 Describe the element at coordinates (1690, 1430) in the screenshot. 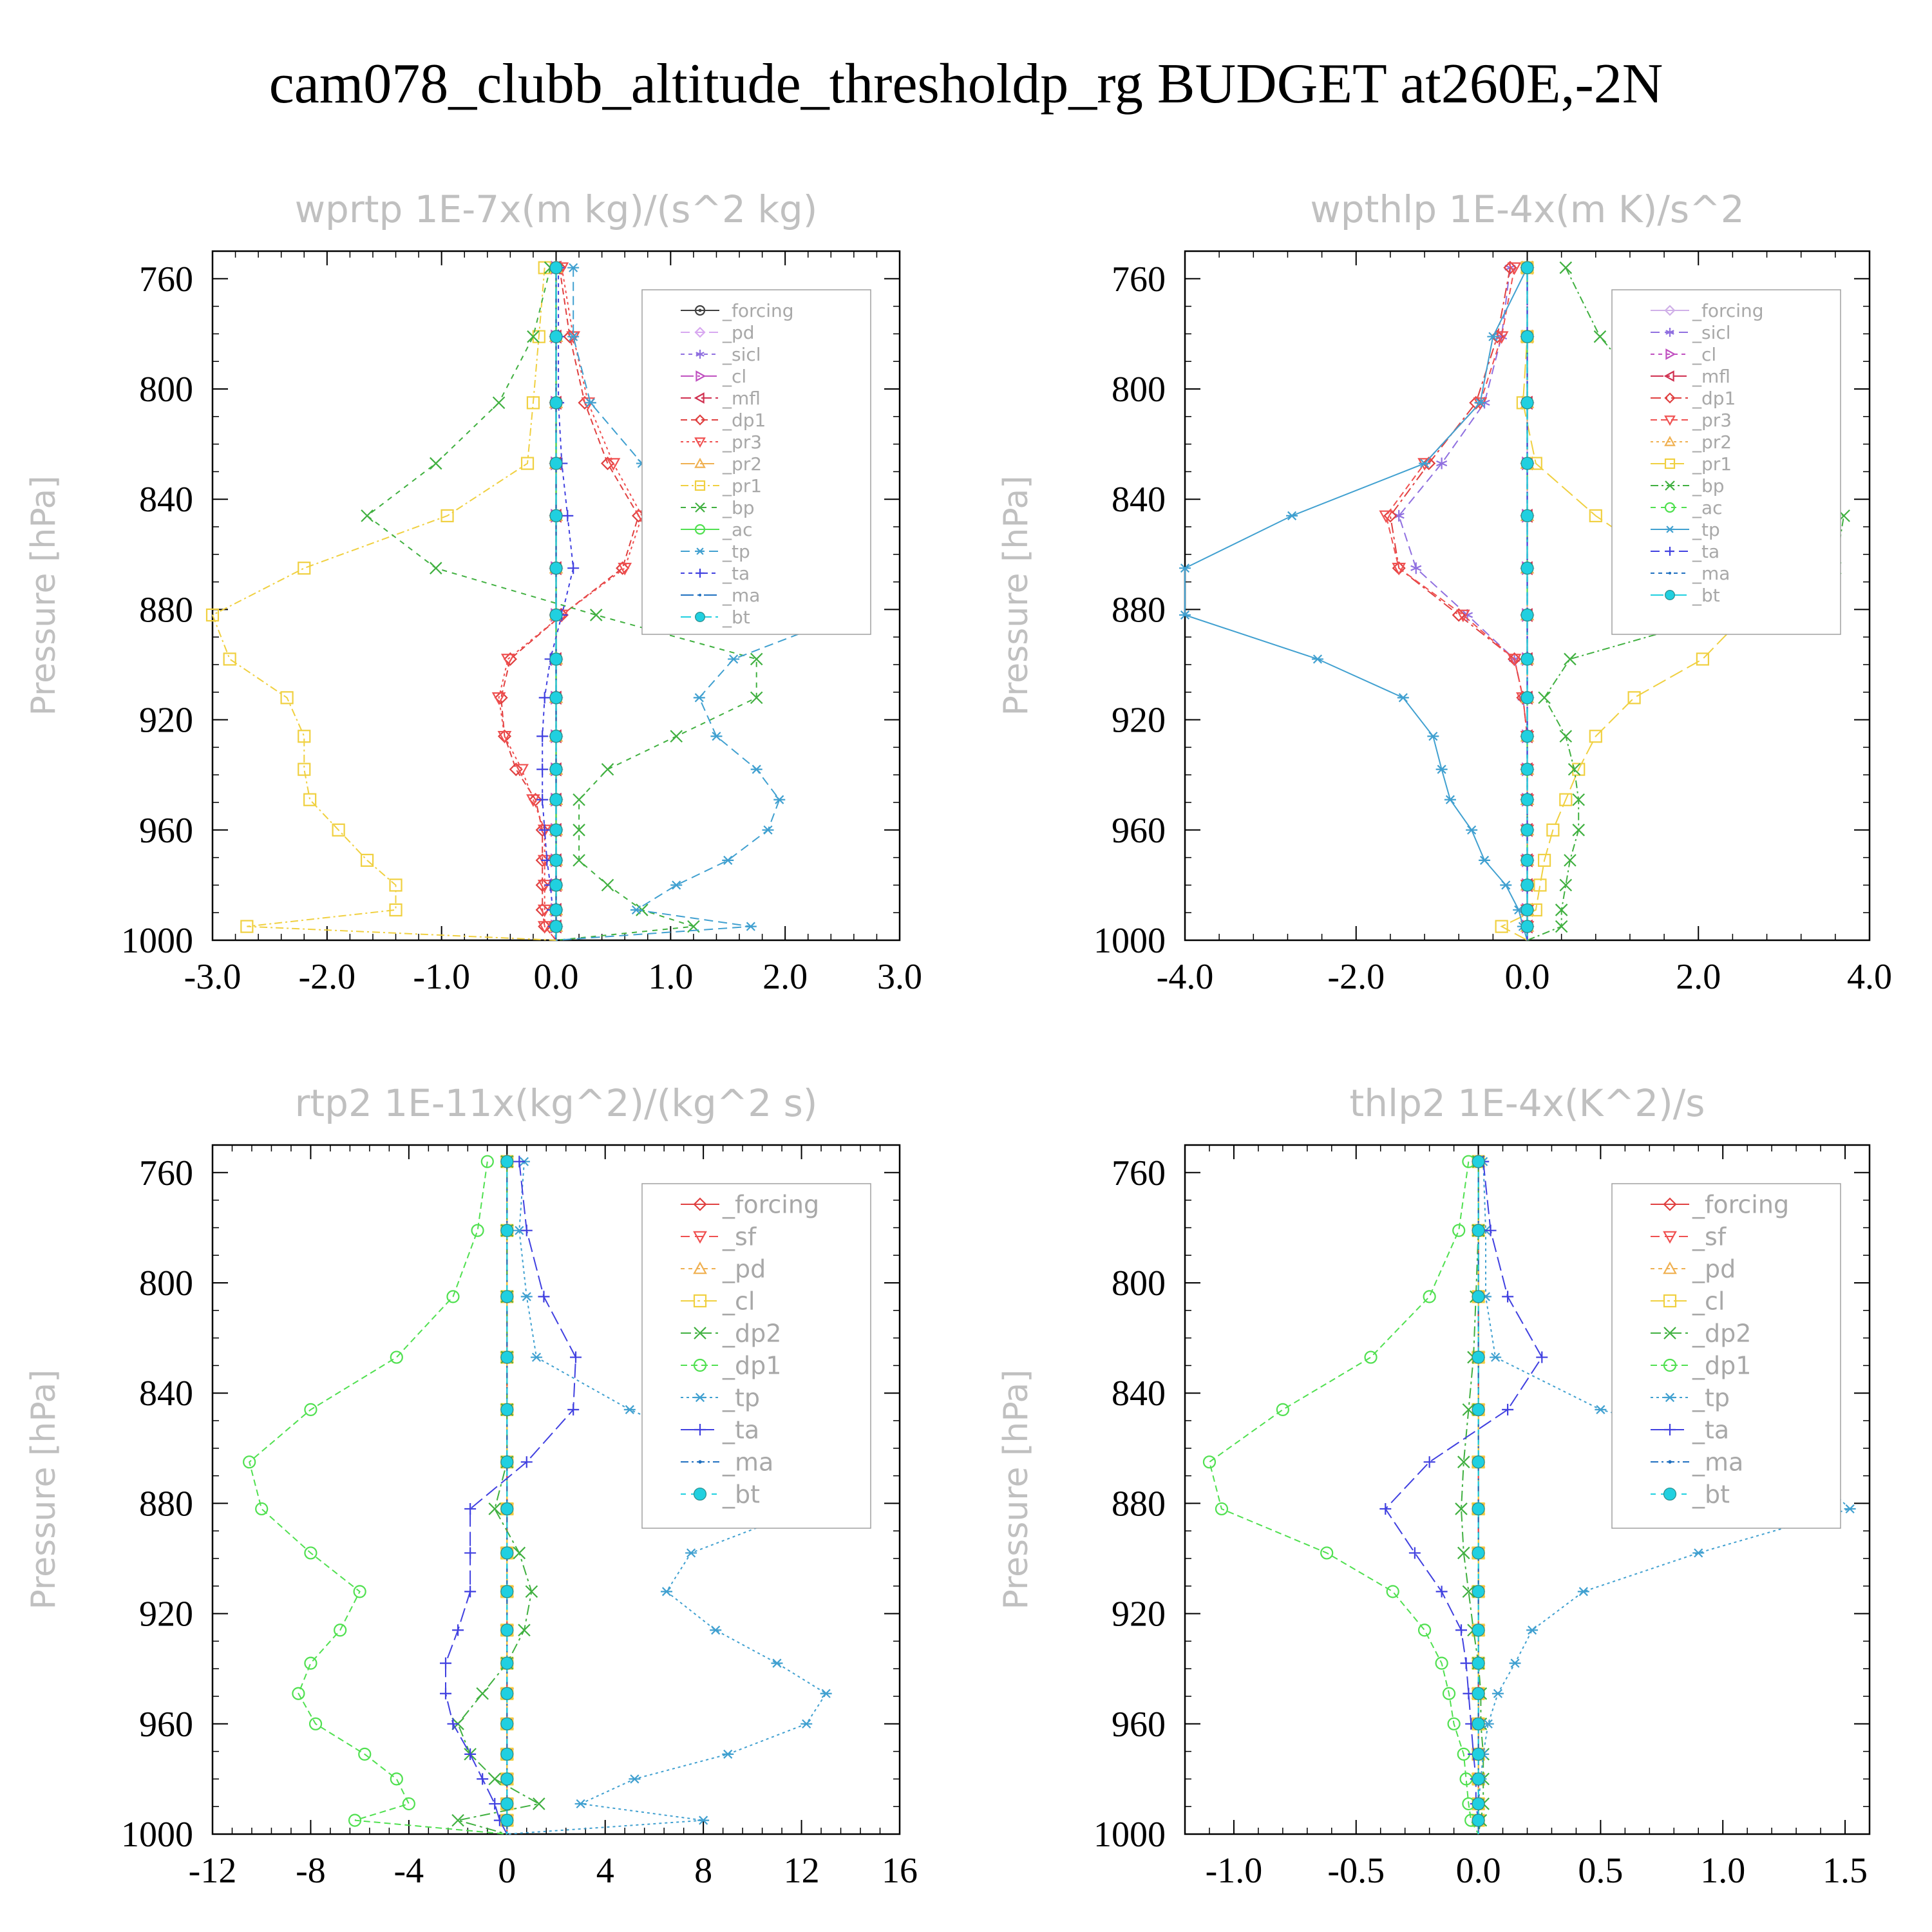

I see `legend-entry: _ta` at that location.